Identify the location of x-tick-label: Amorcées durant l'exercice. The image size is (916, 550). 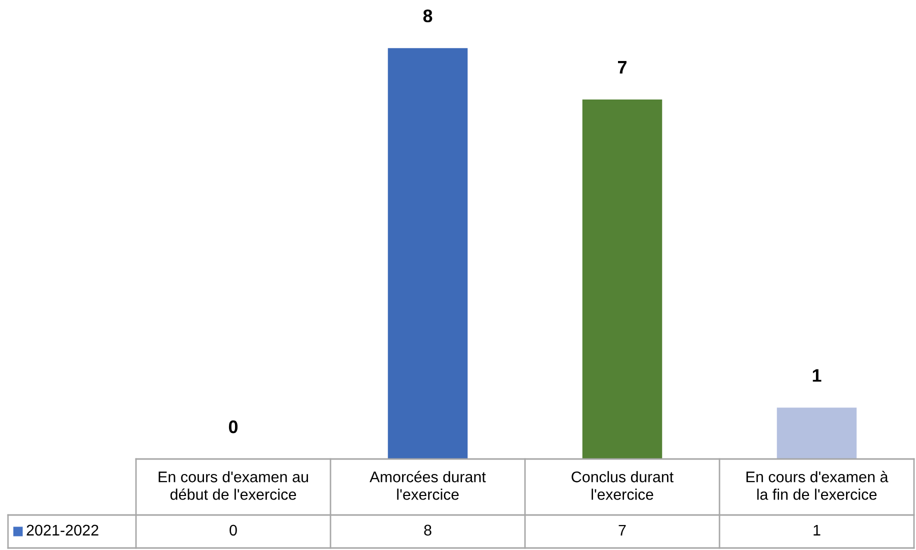
(428, 485).